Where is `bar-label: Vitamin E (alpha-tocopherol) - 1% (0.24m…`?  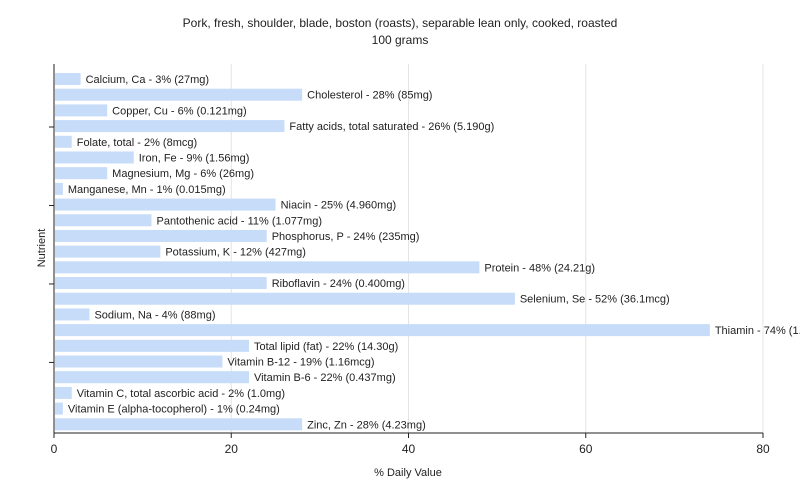 bar-label: Vitamin E (alpha-tocopherol) - 1% (0.24m… is located at coordinates (174, 410).